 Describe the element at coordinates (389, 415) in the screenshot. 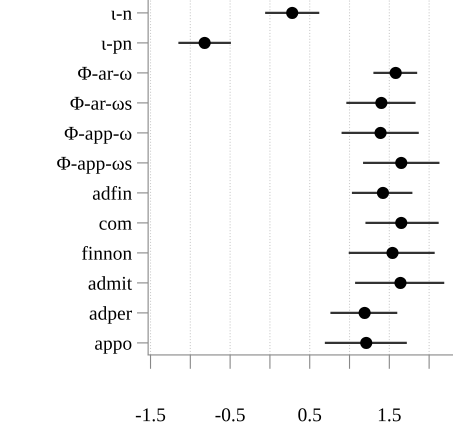

I see `x-tick-label: 1.5` at that location.